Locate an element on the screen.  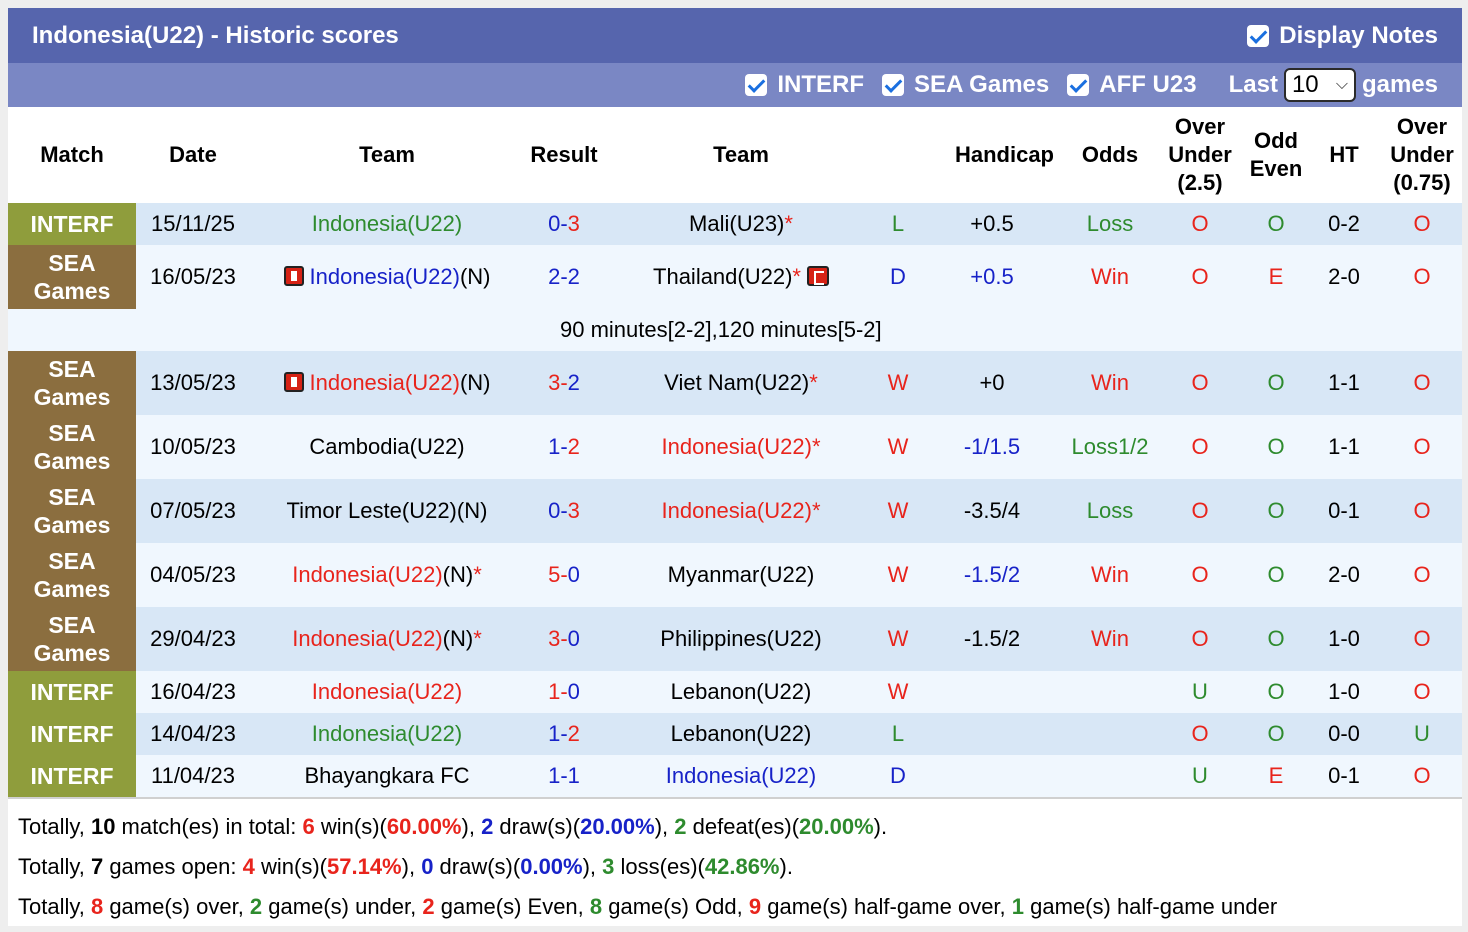
half-time: 0-1 is located at coordinates (1344, 510).